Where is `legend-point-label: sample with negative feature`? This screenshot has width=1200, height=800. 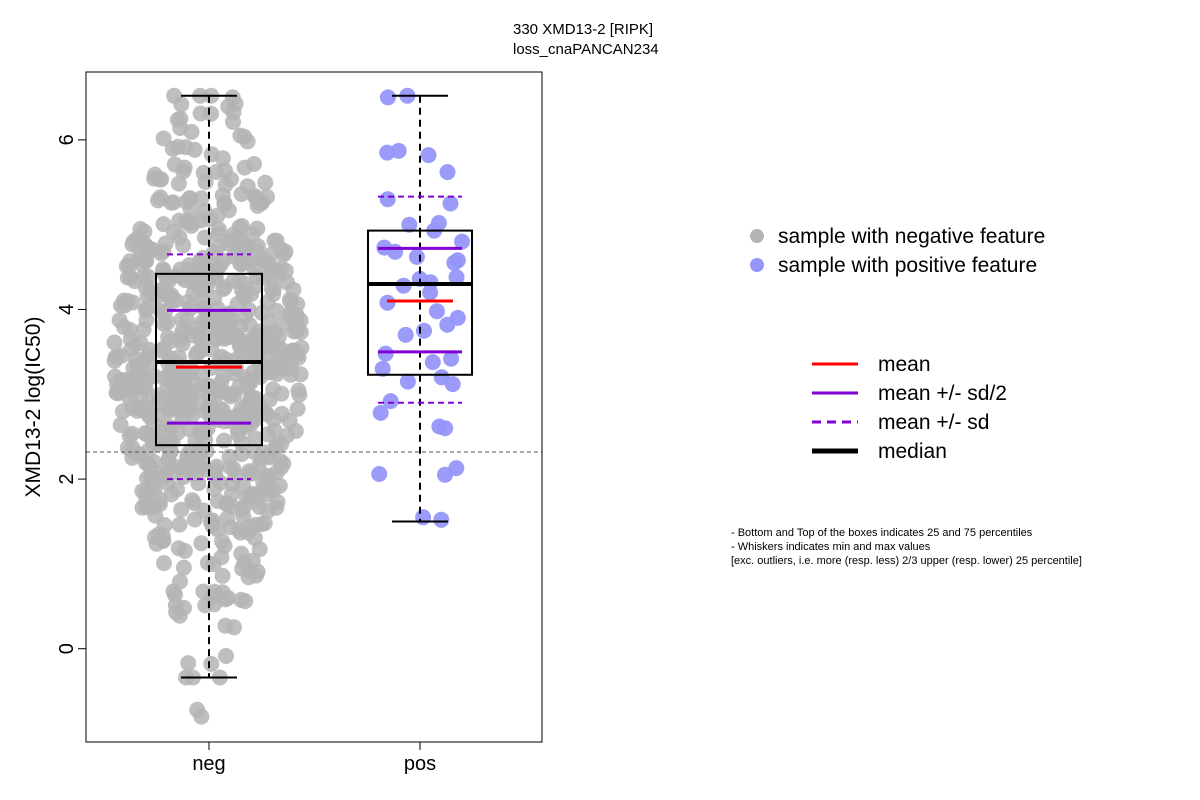 legend-point-label: sample with negative feature is located at coordinates (911, 236).